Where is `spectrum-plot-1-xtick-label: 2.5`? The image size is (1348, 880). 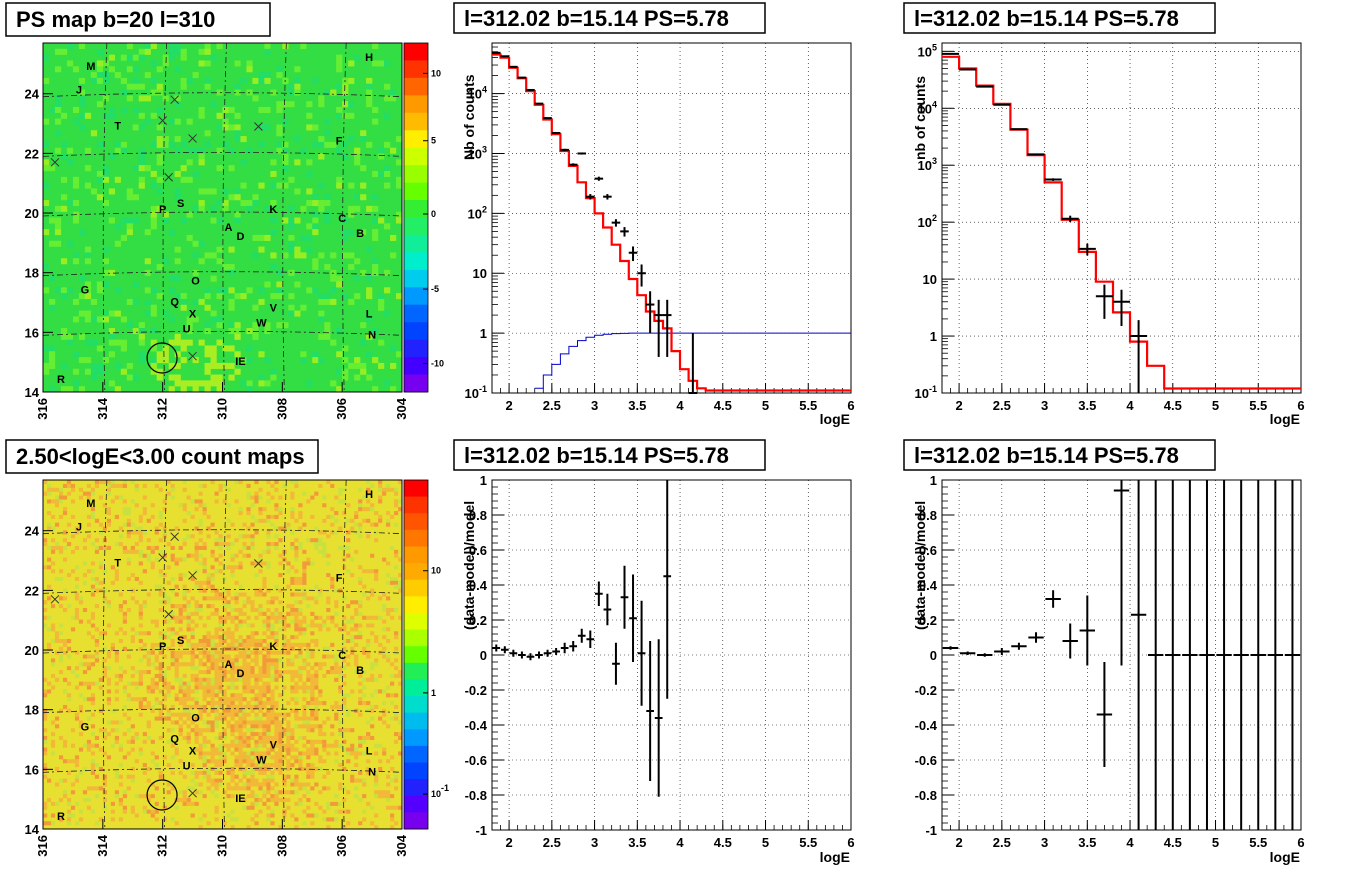
spectrum-plot-1-xtick-label: 2.5 is located at coordinates (552, 405).